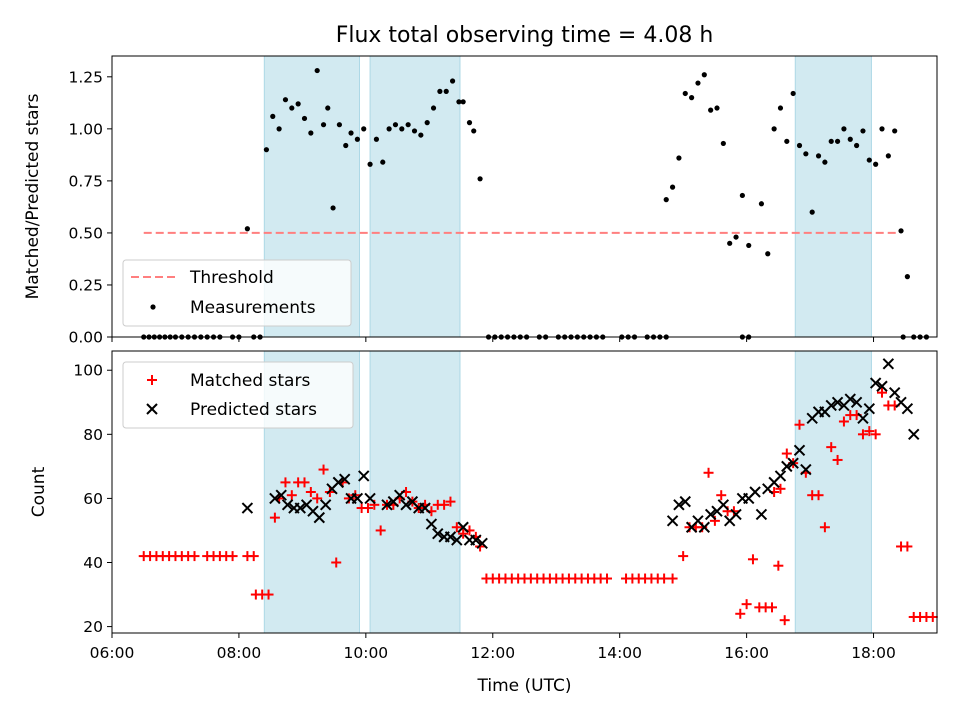  Describe the element at coordinates (237, 293) in the screenshot. I see `top-legend-box` at that location.